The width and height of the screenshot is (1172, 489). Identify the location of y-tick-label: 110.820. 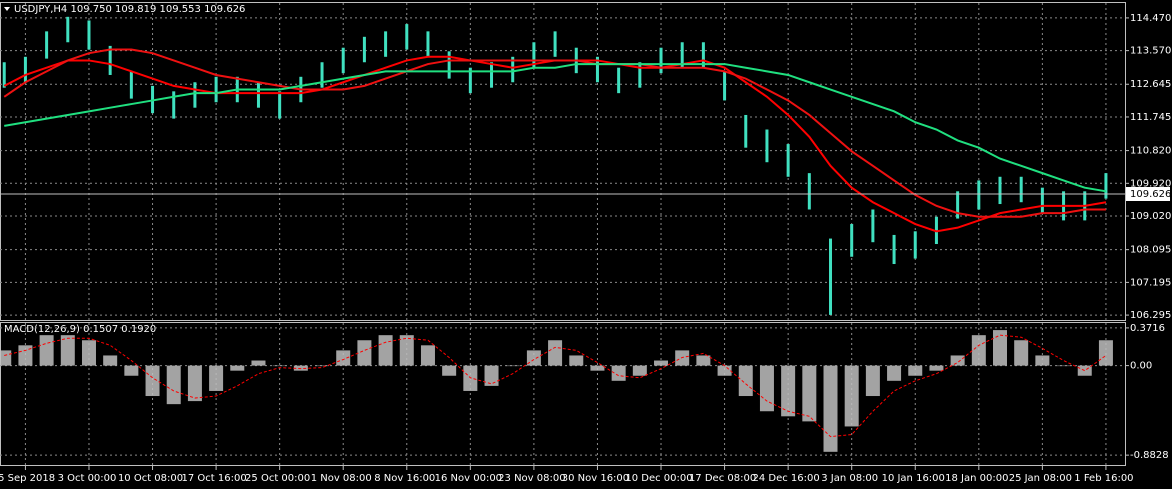
(1150, 151).